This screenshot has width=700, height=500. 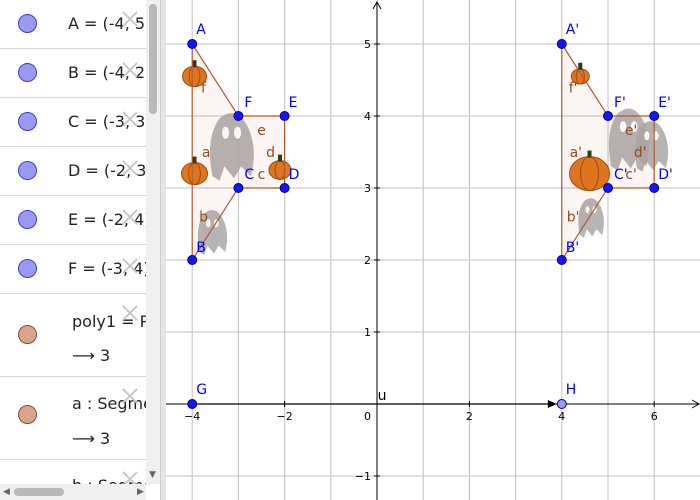 What do you see at coordinates (695, 404) in the screenshot?
I see `x-axis-arrow` at bounding box center [695, 404].